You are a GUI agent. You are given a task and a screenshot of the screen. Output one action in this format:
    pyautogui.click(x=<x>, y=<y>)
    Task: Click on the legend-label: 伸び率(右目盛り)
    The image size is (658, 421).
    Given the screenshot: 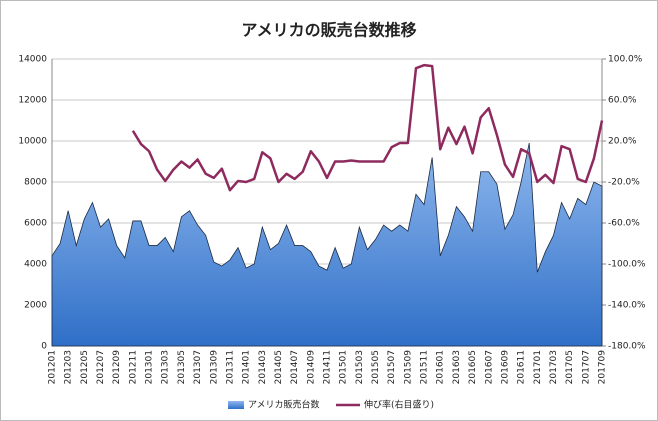 What is the action you would take?
    pyautogui.click(x=399, y=405)
    